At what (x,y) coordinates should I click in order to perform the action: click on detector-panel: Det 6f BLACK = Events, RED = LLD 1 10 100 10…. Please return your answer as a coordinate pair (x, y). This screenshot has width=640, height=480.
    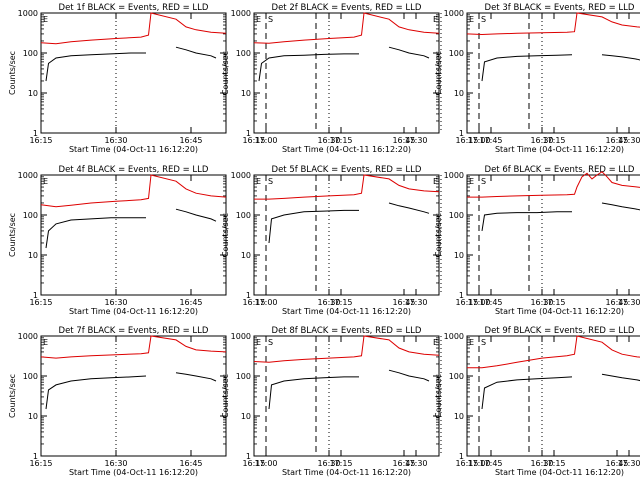
    Looking at the image, I should click on (537, 240).